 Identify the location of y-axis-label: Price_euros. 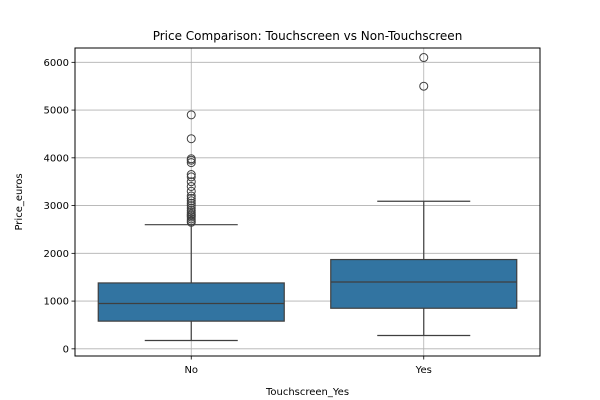
(19, 201).